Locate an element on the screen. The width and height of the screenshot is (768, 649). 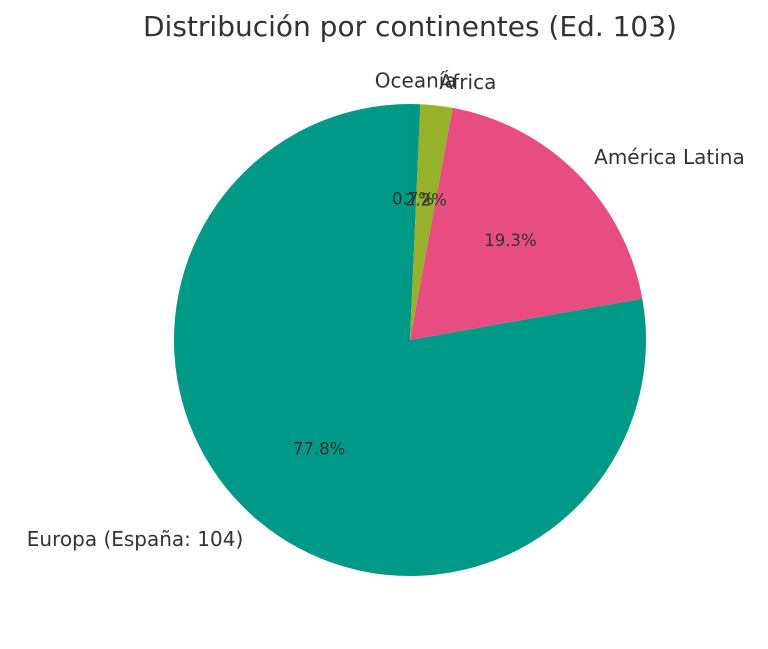
slice-percent-label: 0.7% is located at coordinates (413, 198).